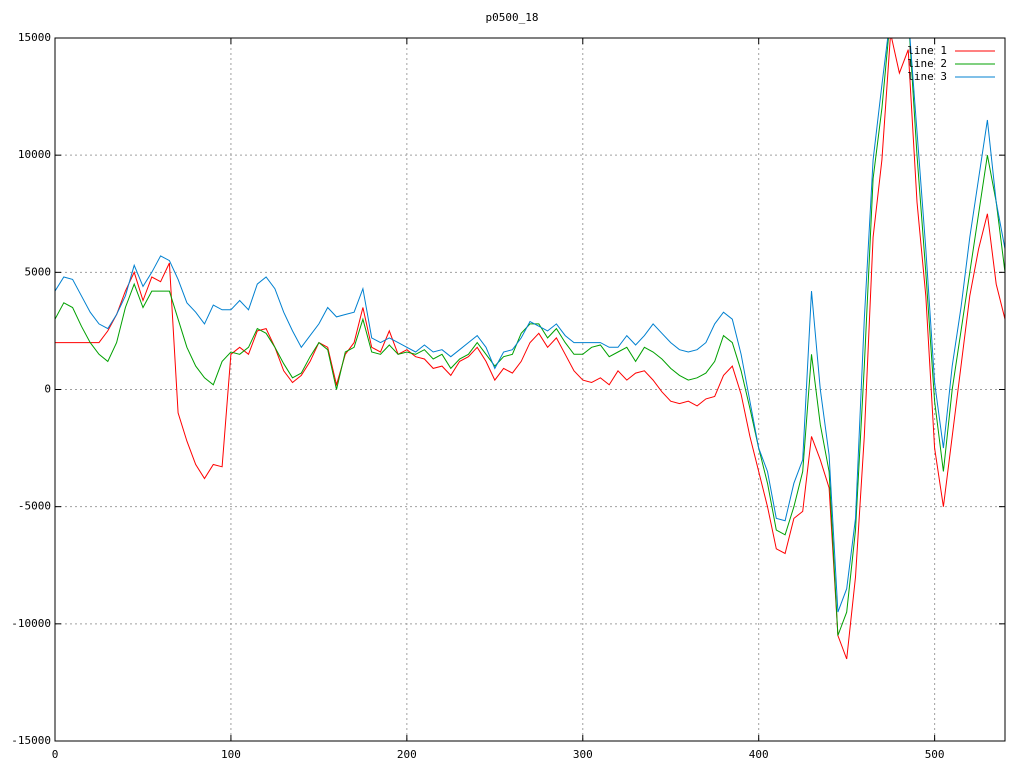  What do you see at coordinates (55, 754) in the screenshot?
I see `x-tick-label: 0` at bounding box center [55, 754].